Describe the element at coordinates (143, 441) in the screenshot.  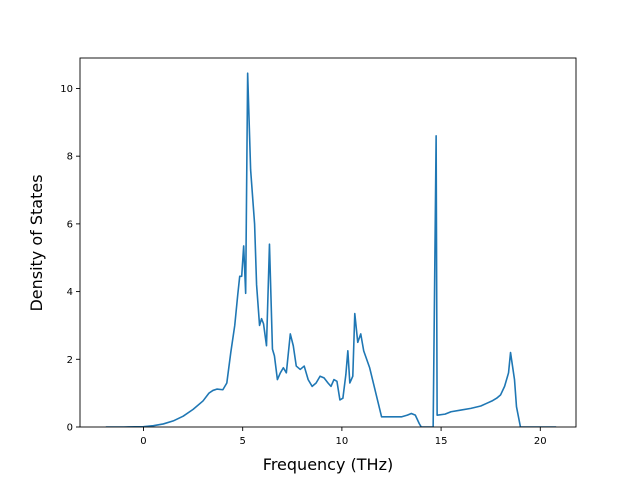
I see `x-tick-label: 0` at that location.